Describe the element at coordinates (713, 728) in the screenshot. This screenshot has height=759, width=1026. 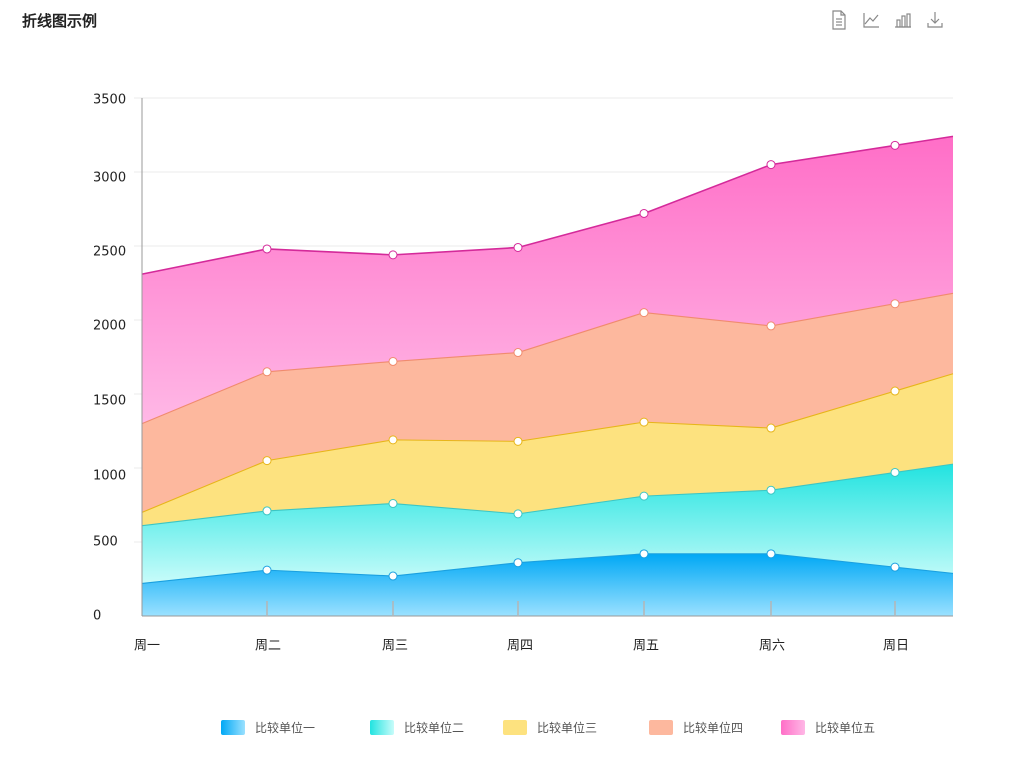
I see `legend-label: 比较单位四` at that location.